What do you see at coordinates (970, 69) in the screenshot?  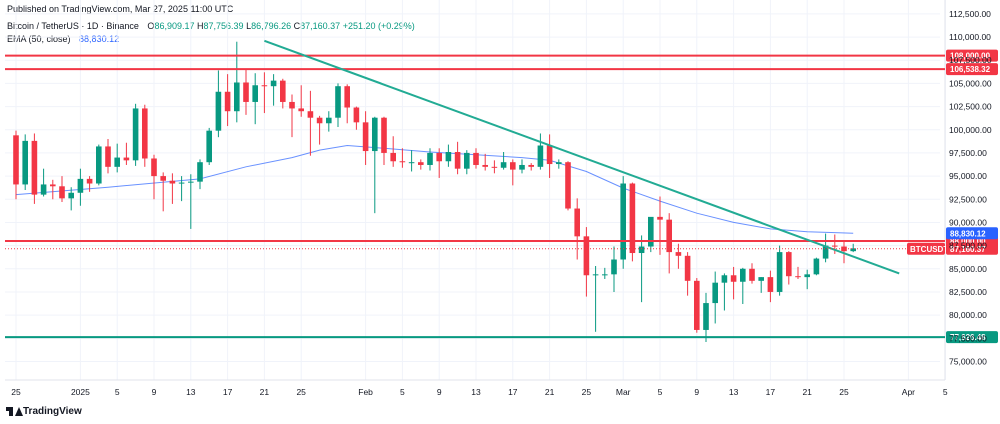 I see `price-level-label: 106,538.32` at bounding box center [970, 69].